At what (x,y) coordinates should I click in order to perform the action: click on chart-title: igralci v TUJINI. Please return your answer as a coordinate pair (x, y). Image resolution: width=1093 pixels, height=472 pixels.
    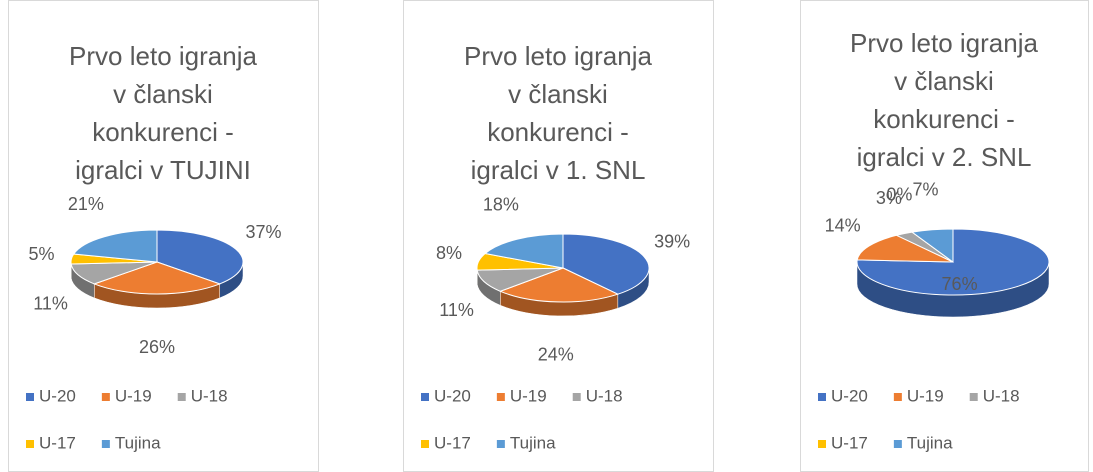
    Looking at the image, I should click on (163, 170).